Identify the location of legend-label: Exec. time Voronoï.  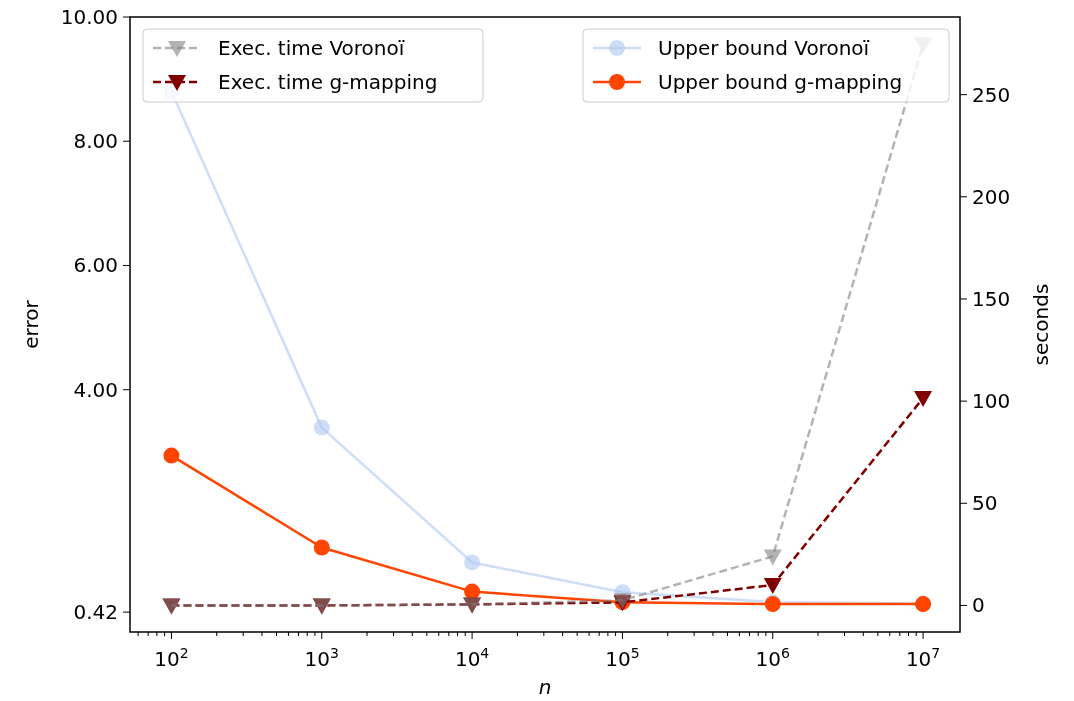
(311, 48).